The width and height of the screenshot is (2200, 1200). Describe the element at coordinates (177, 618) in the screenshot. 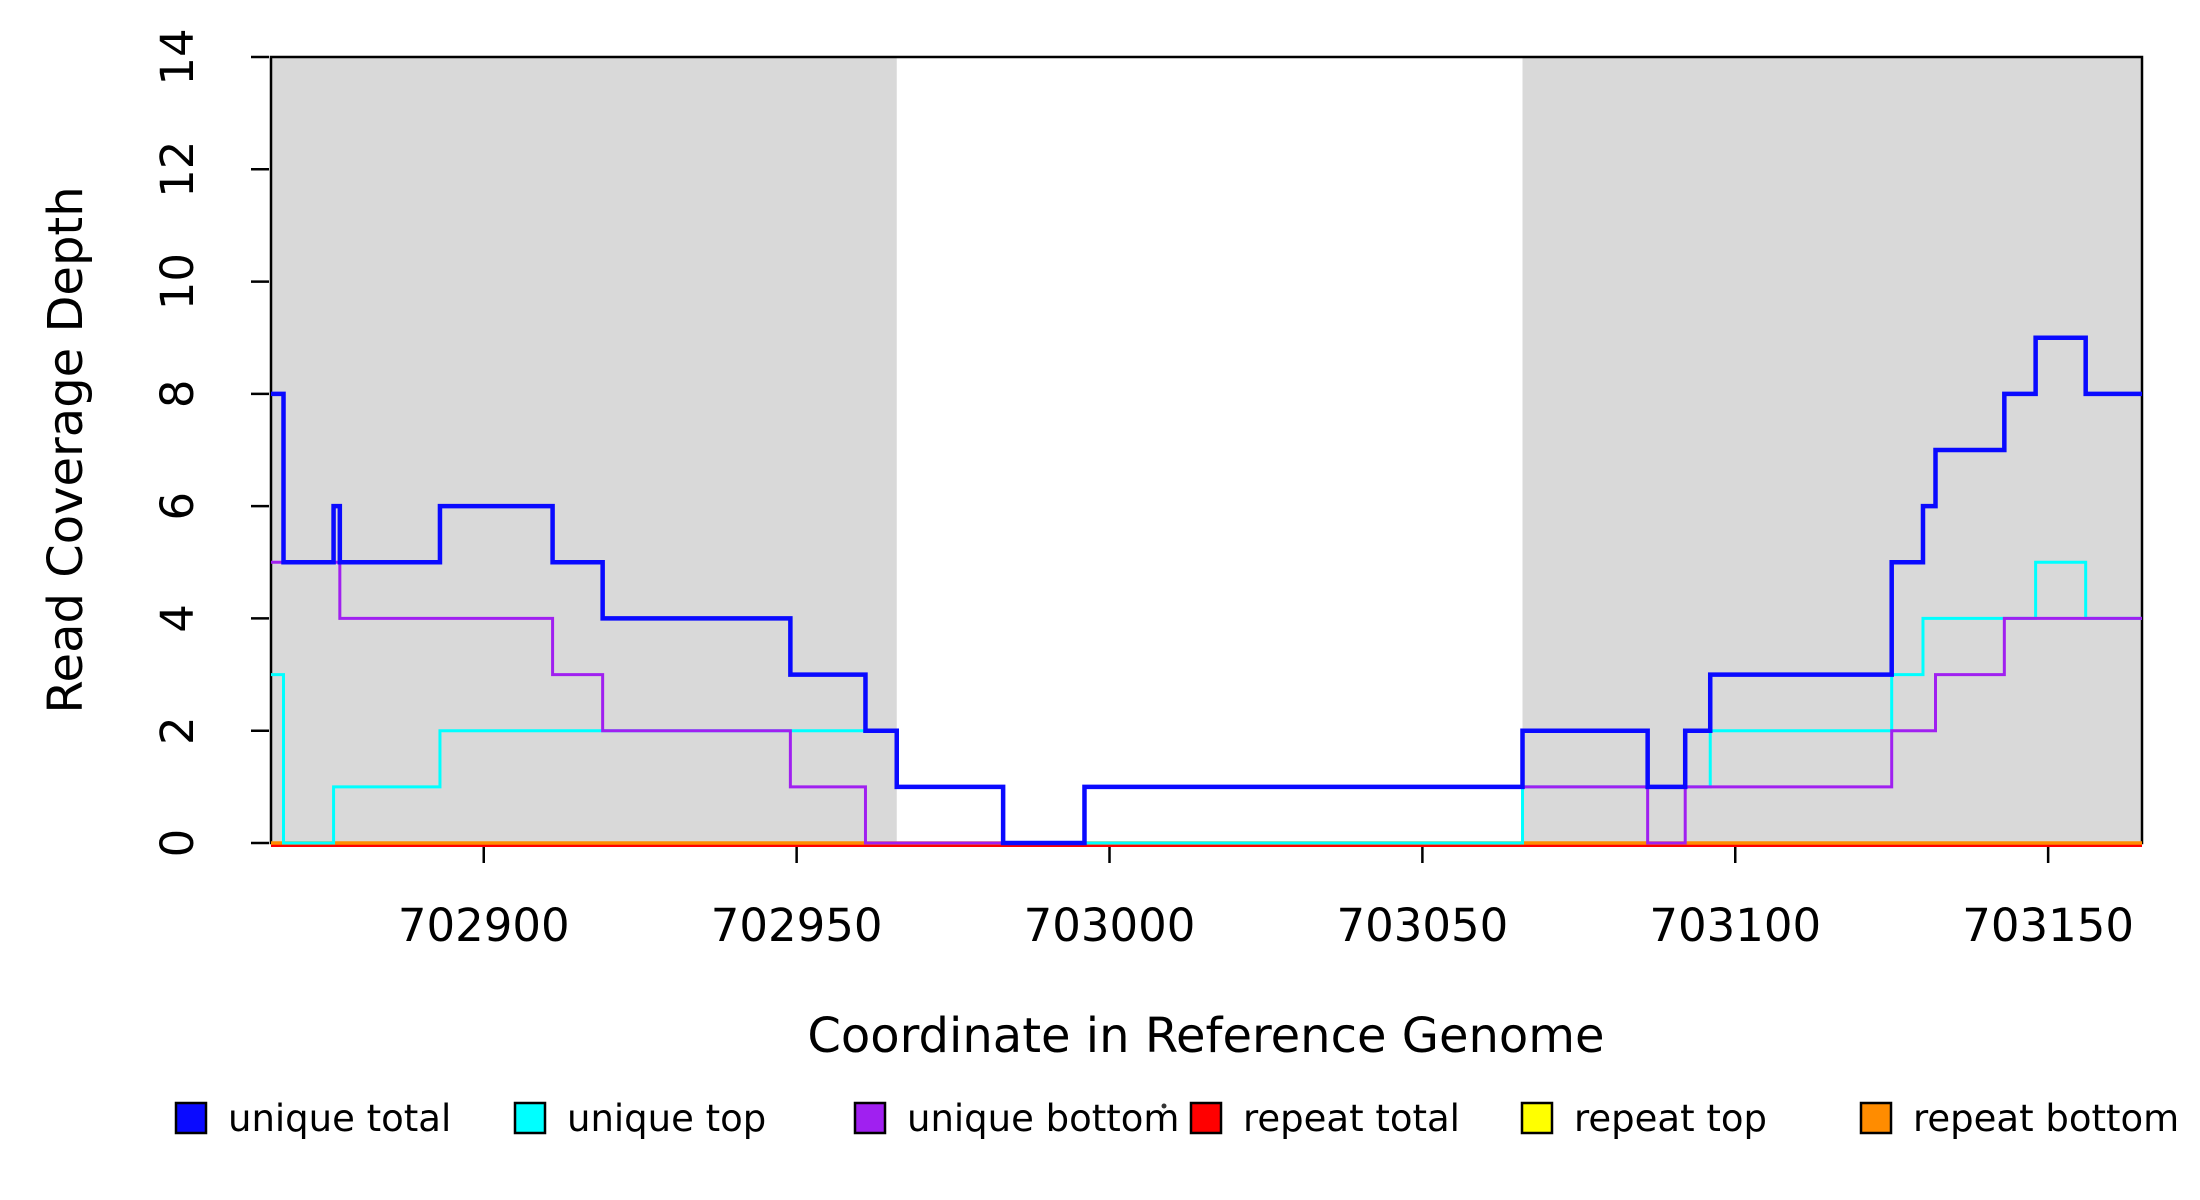

I see `y-tick-label: 4` at that location.